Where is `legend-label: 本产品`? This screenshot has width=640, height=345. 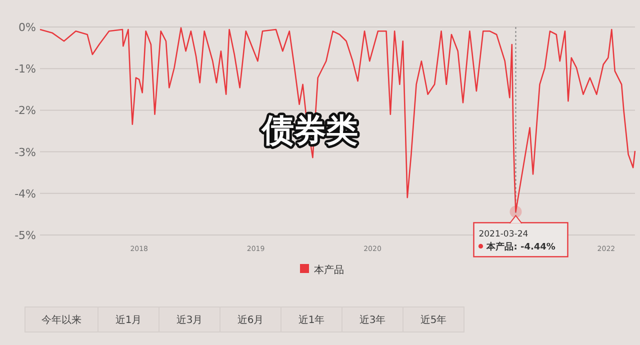
legend-label: 本产品 is located at coordinates (329, 270).